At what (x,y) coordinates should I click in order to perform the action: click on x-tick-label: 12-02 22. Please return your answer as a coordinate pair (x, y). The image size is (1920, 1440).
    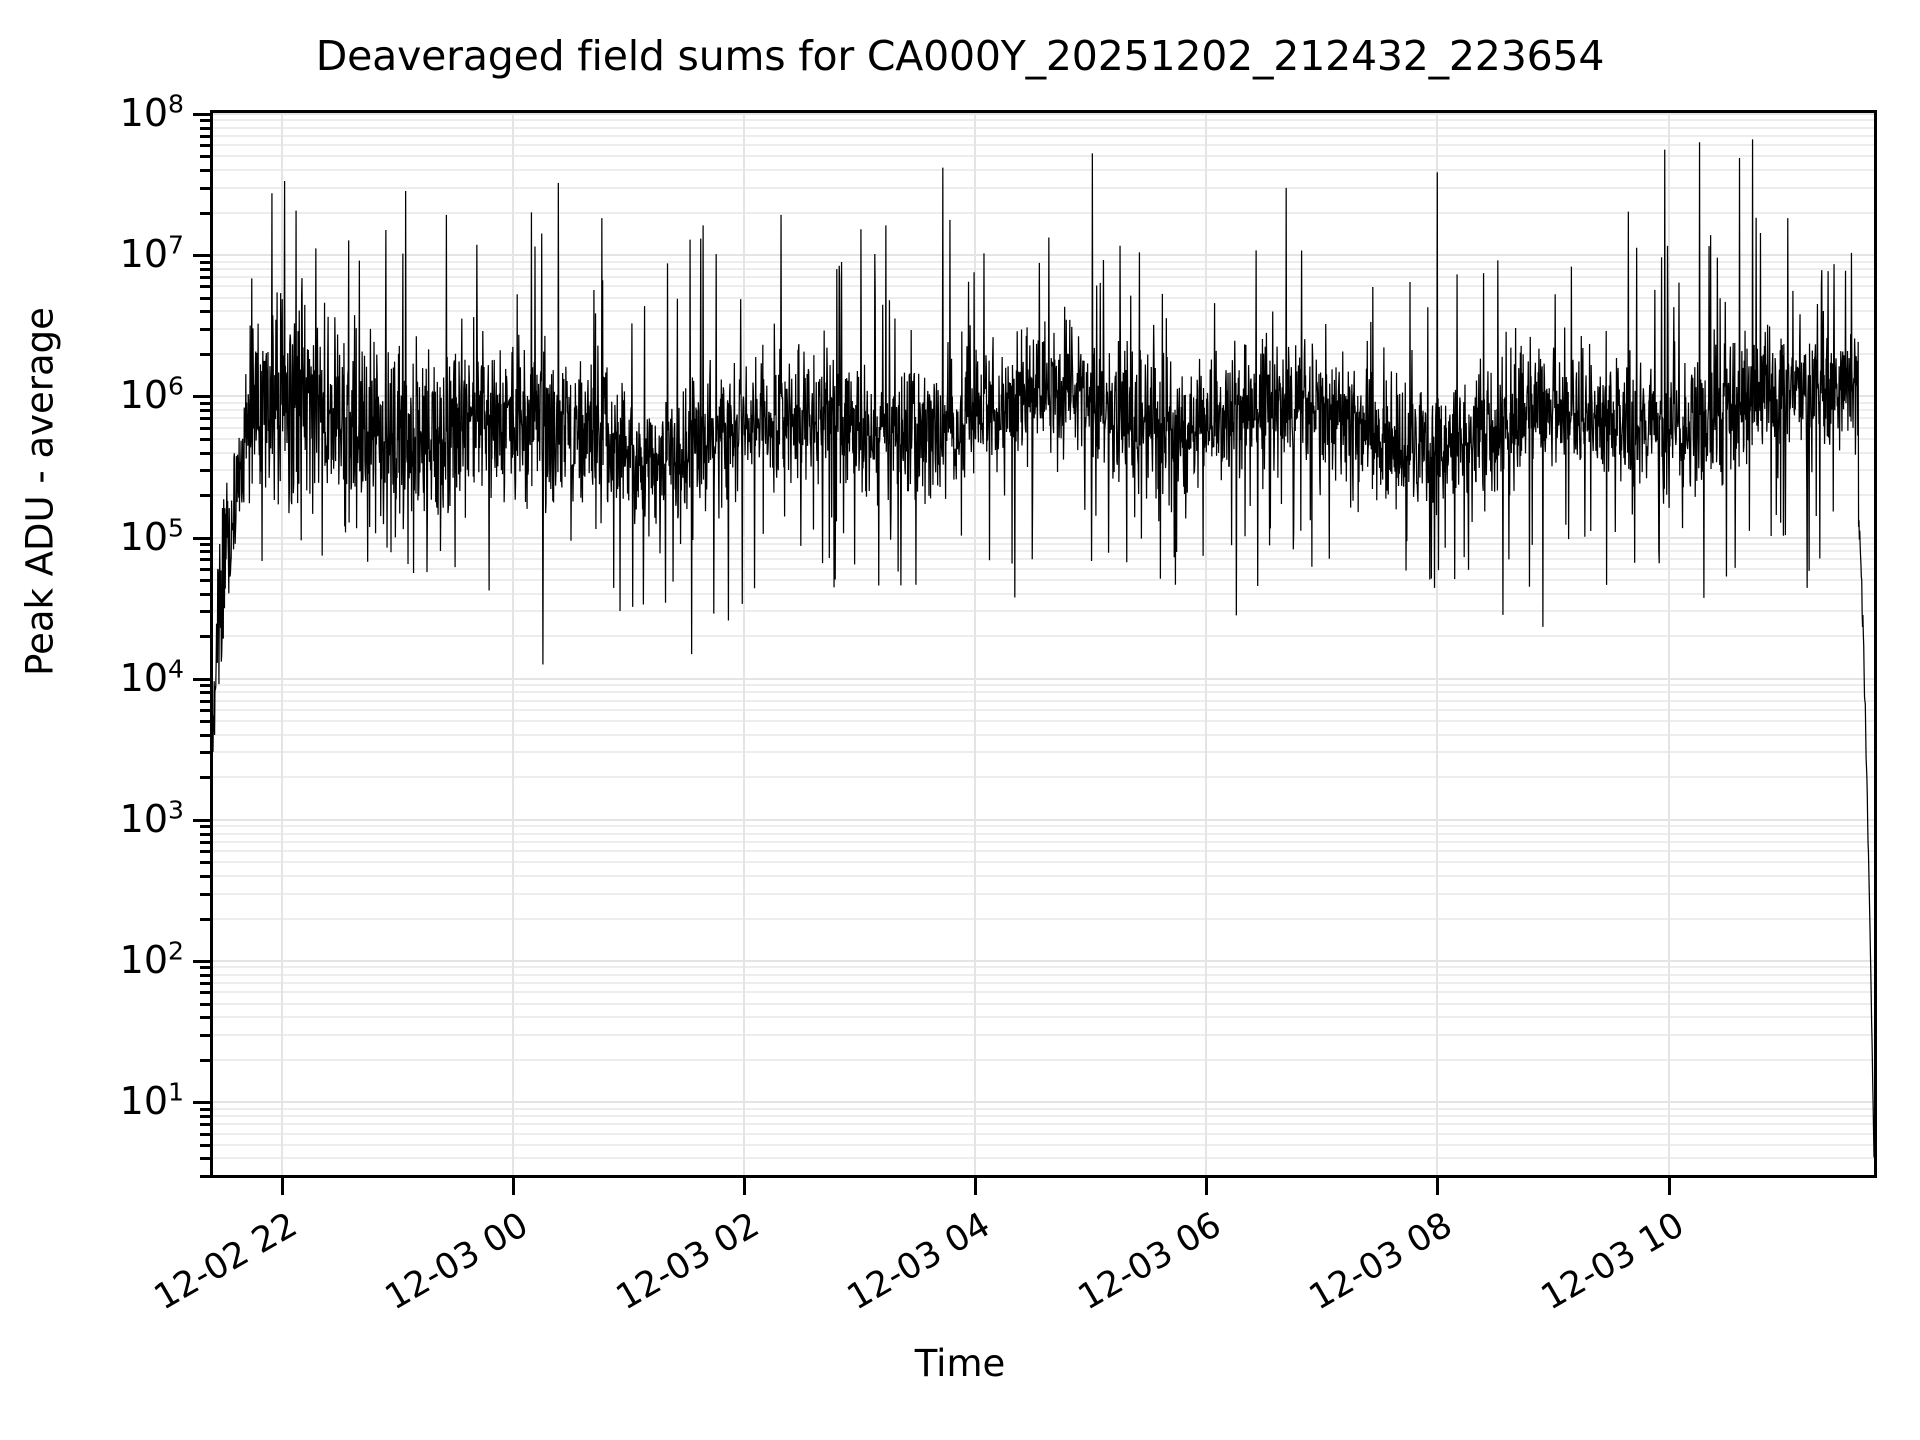
    Looking at the image, I should click on (225, 1262).